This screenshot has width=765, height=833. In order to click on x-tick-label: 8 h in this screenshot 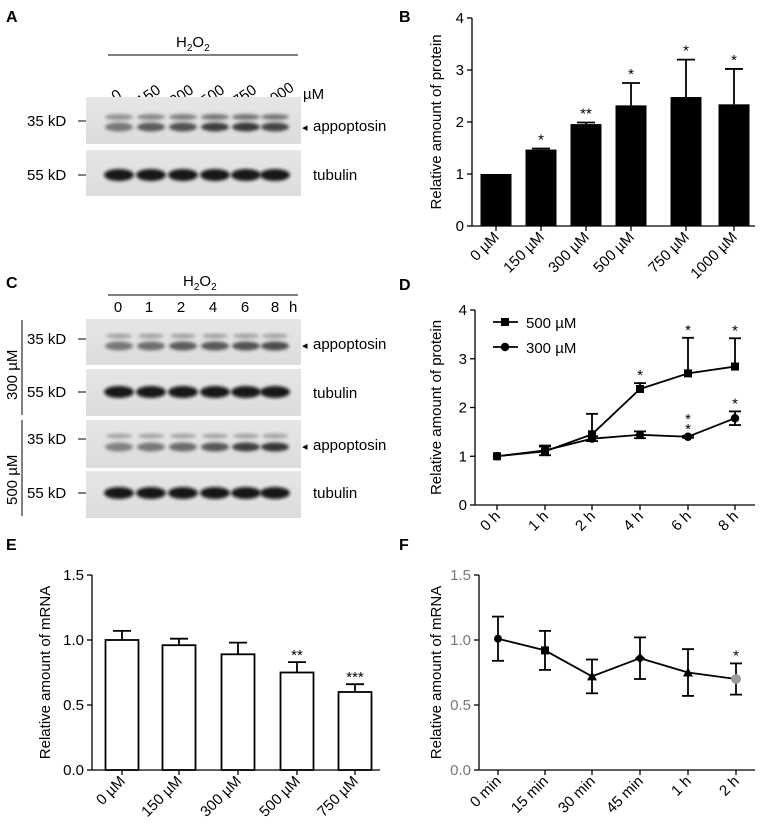, I will do `click(728, 521)`.